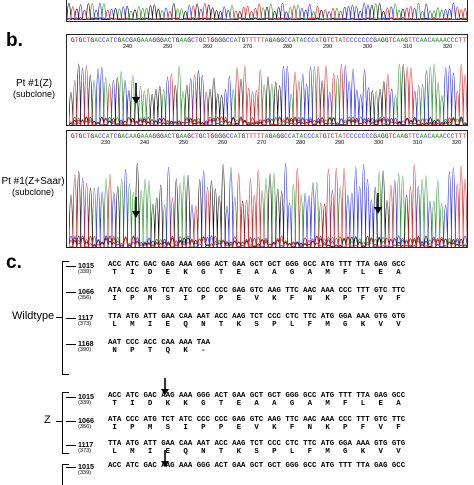 Image resolution: width=474 pixels, height=485 pixels. What do you see at coordinates (86, 420) in the screenshot?
I see `nucleotide-number: 1066` at bounding box center [86, 420].